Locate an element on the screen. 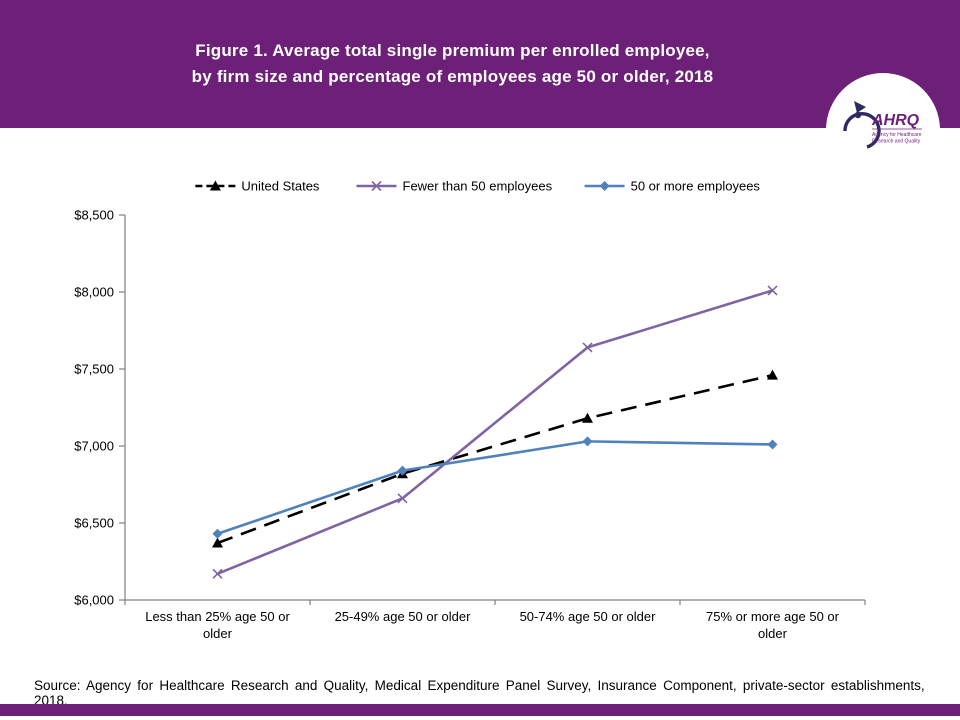  series-united-states is located at coordinates (495, 458).